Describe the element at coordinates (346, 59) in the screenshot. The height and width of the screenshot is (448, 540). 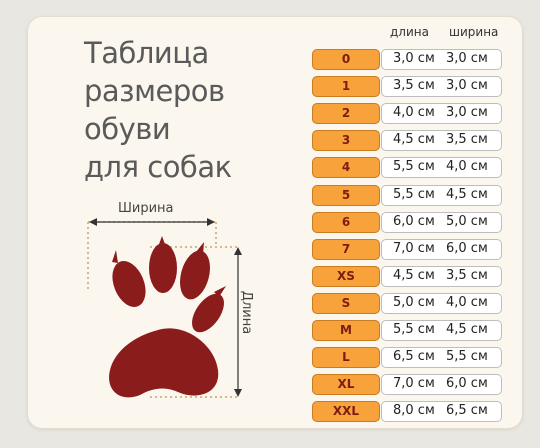
I see `size-label: 0` at that location.